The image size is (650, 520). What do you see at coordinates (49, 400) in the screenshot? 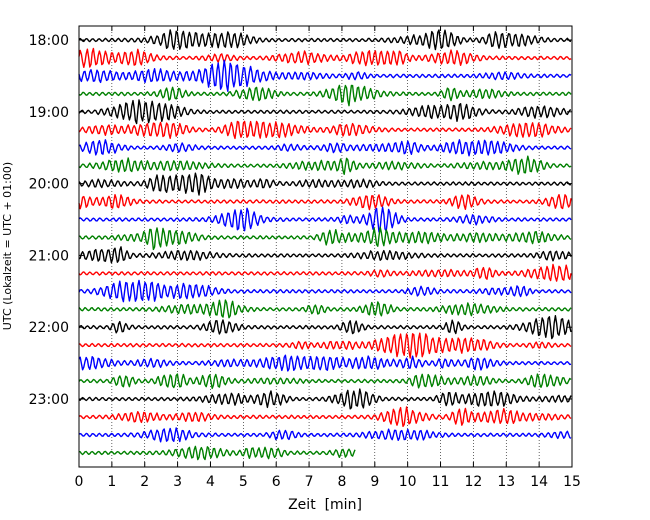
I see `y-tick-label: 23:00` at bounding box center [49, 400].